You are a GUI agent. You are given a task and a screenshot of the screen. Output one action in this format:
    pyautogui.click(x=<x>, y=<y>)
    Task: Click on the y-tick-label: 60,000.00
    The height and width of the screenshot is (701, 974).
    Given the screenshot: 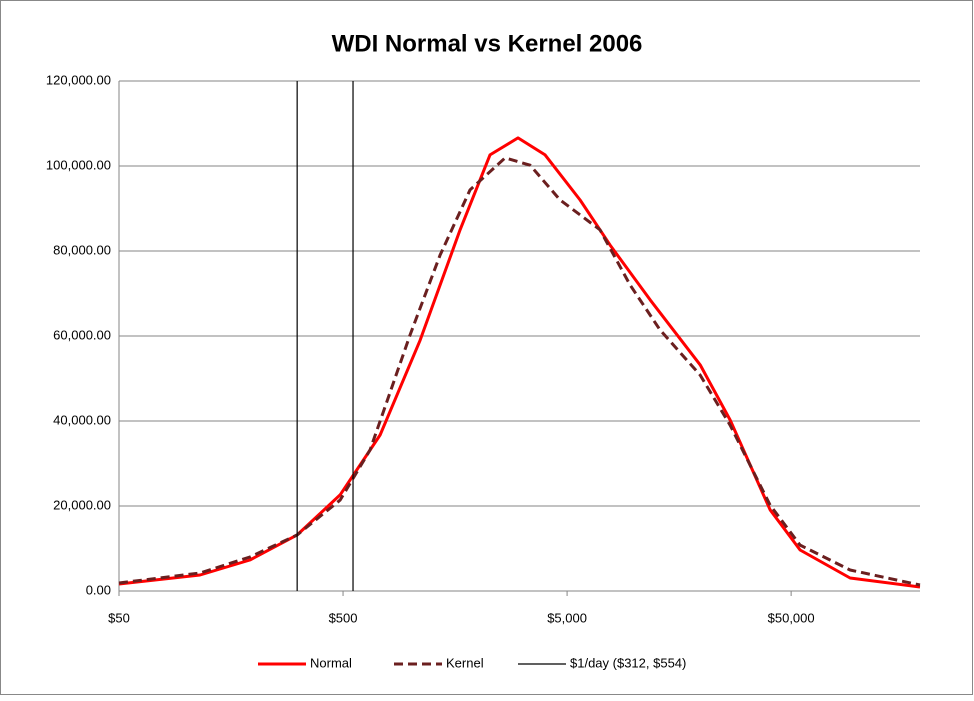 What is the action you would take?
    pyautogui.click(x=82, y=334)
    